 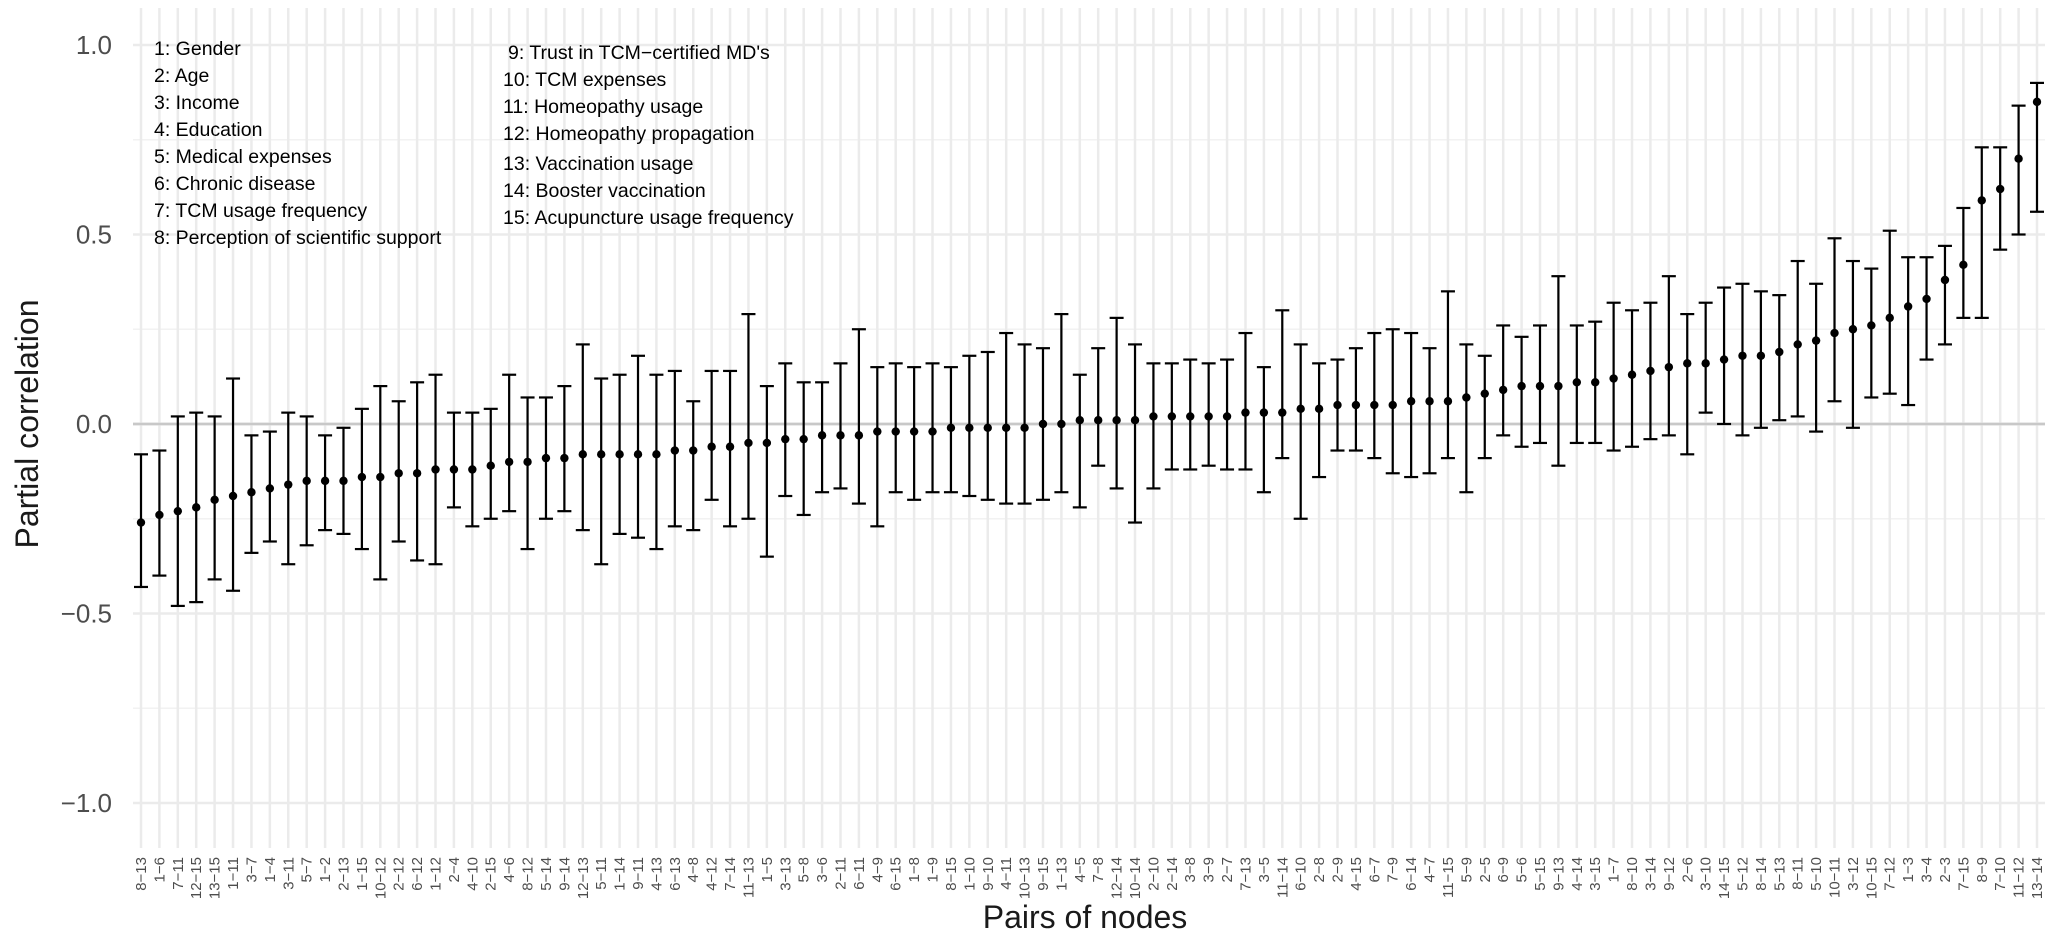 What do you see at coordinates (712, 874) in the screenshot?
I see `x-tick-label: 4−12` at bounding box center [712, 874].